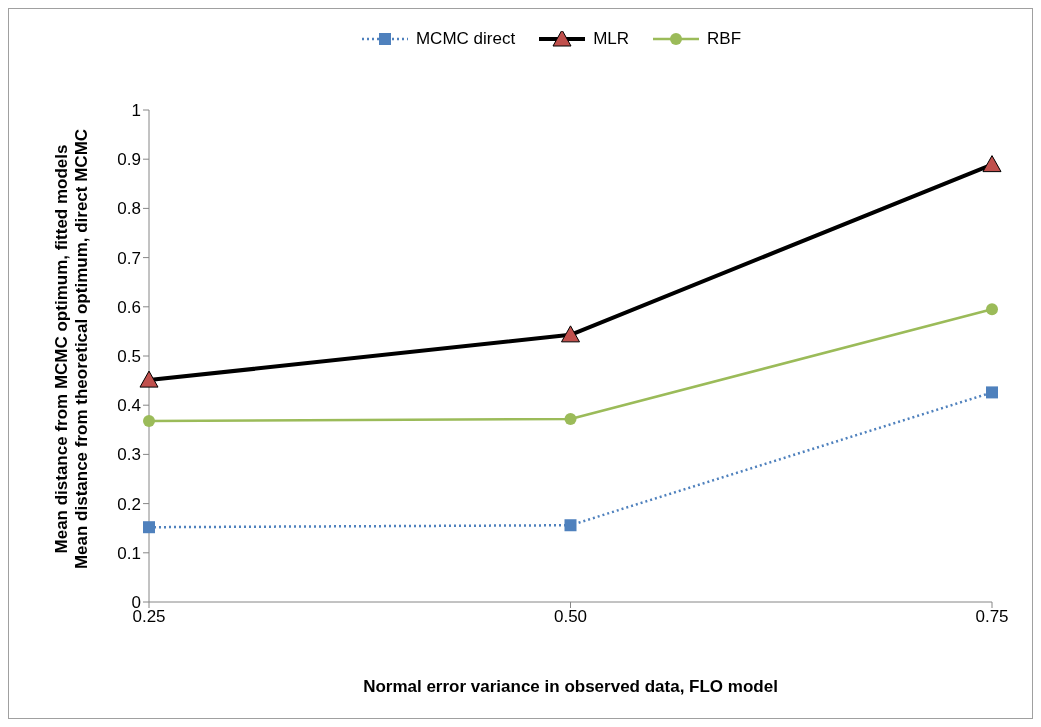 This screenshot has height=727, width=1041. Describe the element at coordinates (81, 349) in the screenshot. I see `text: Mean distance from theoretical optimum, direct MCMC` at that location.